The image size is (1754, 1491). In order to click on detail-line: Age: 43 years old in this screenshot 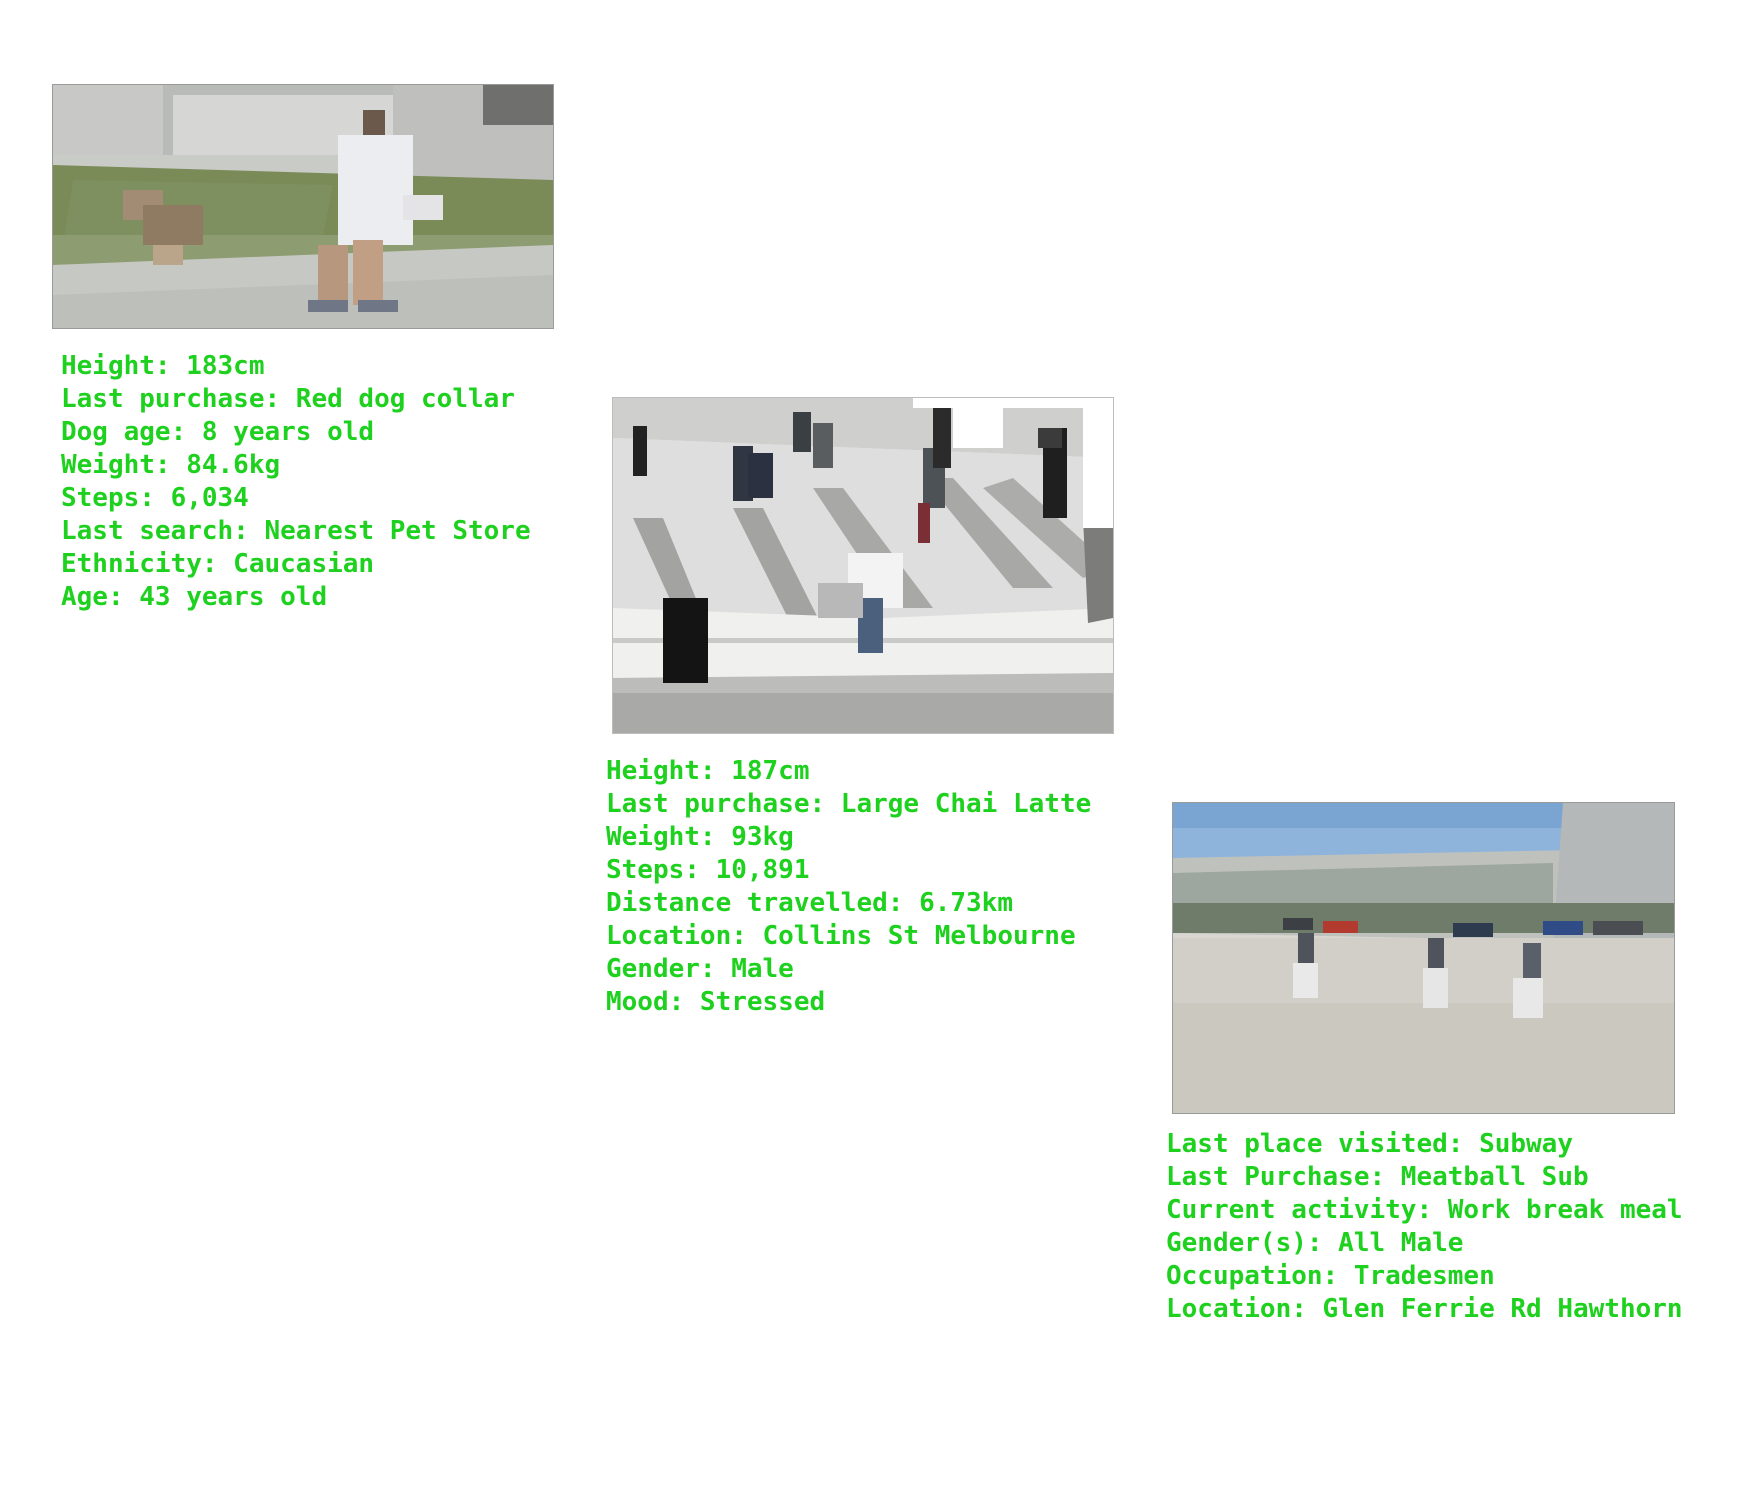, I will do `click(194, 597)`.